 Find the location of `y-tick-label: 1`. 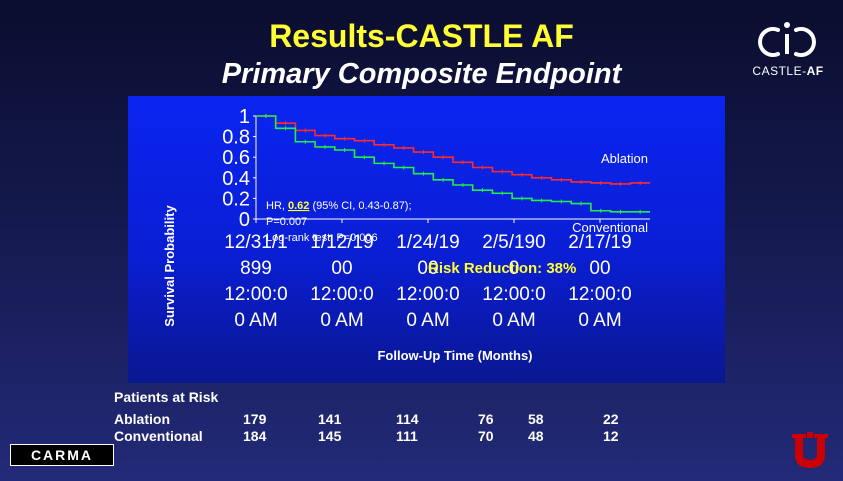

y-tick-label: 1 is located at coordinates (244, 117).